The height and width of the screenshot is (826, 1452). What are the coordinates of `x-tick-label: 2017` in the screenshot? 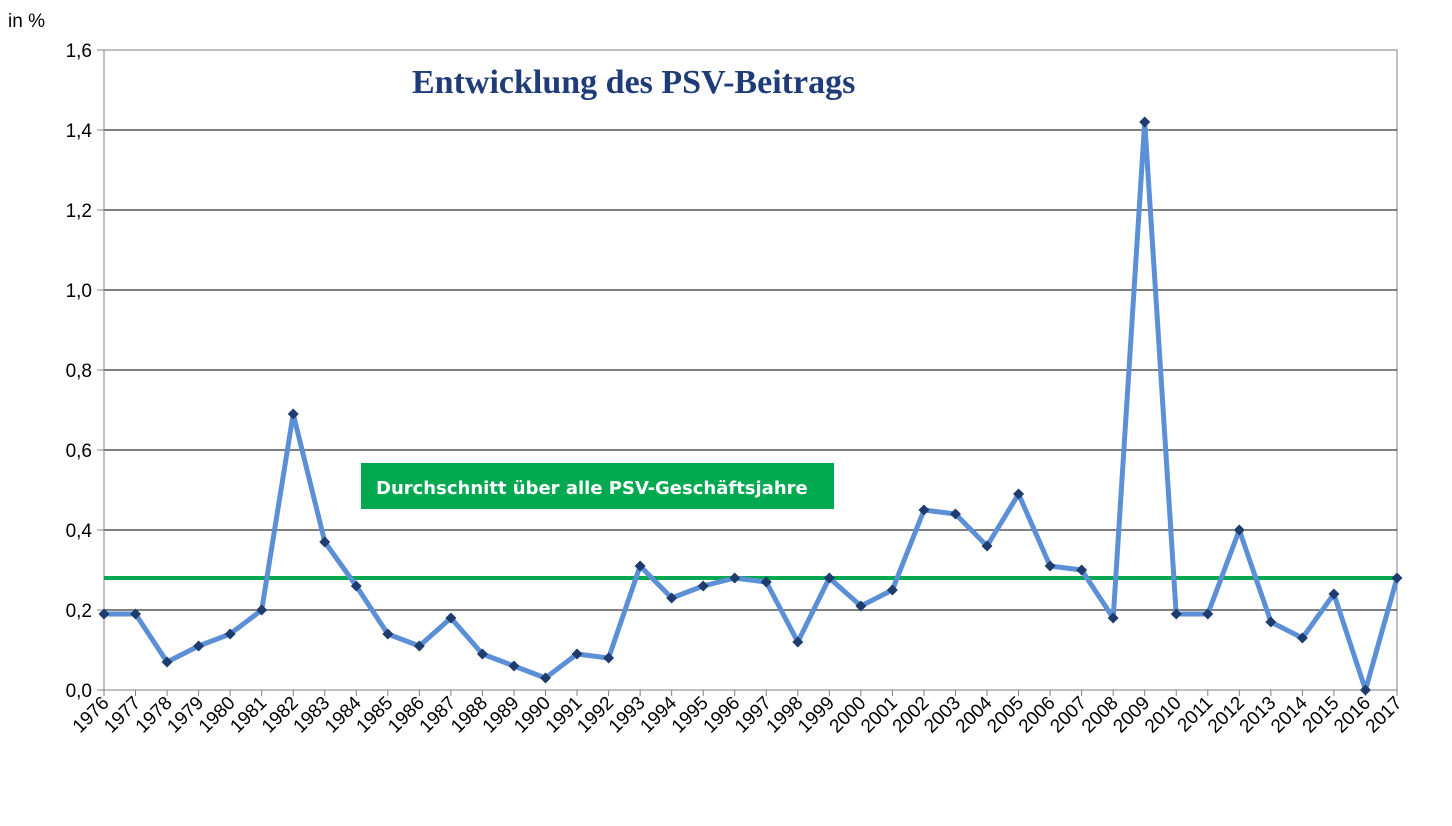 It's located at (1384, 715).